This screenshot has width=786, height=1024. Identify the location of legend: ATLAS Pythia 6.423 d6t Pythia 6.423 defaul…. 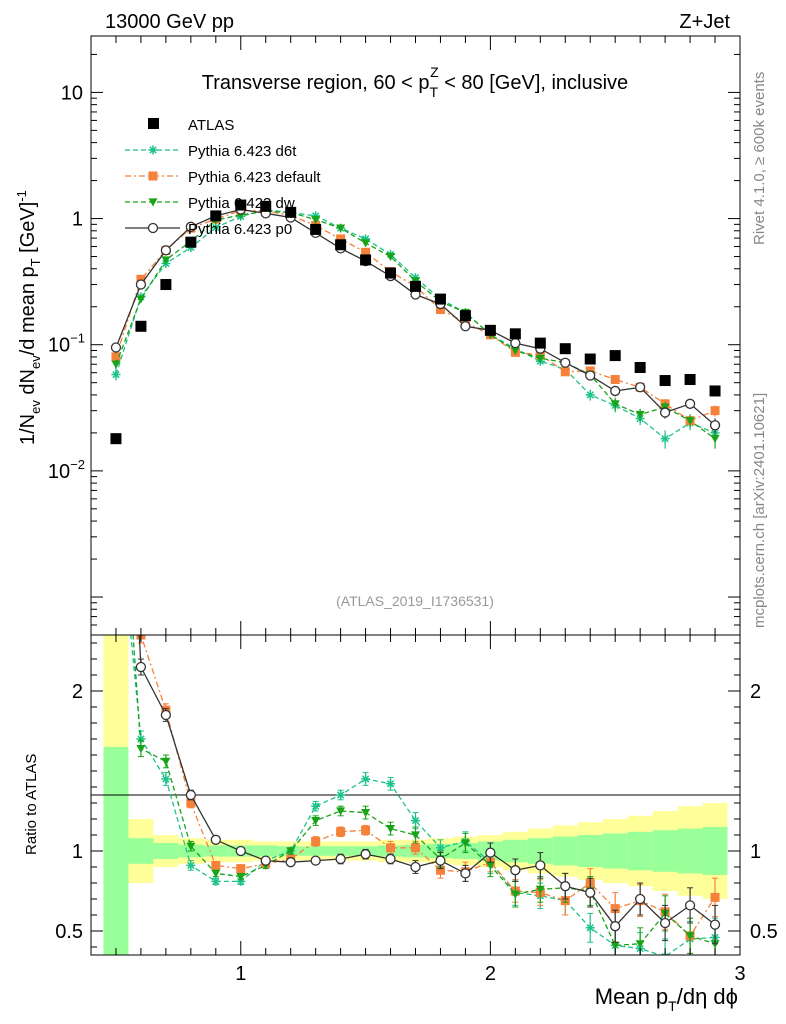
(223, 177).